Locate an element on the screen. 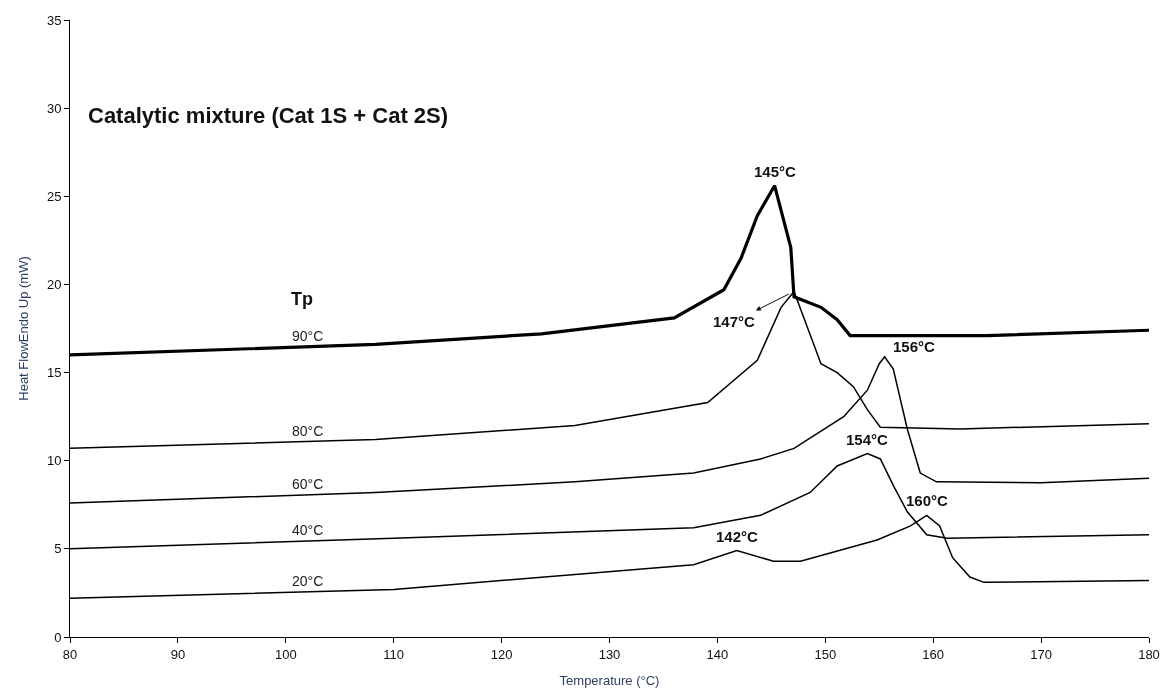 The height and width of the screenshot is (698, 1172). annotation: 142°C is located at coordinates (737, 536).